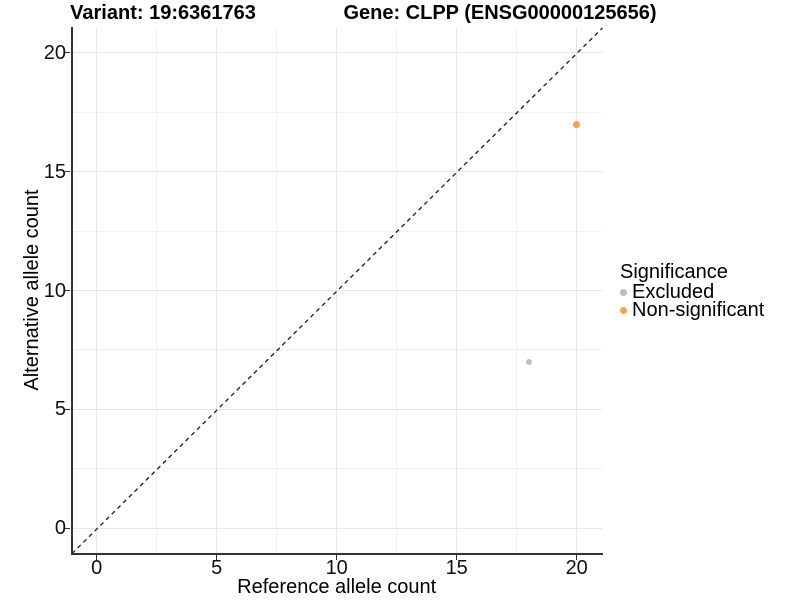 This screenshot has height=600, width=800. What do you see at coordinates (54, 290) in the screenshot?
I see `y-tick-label: 10` at bounding box center [54, 290].